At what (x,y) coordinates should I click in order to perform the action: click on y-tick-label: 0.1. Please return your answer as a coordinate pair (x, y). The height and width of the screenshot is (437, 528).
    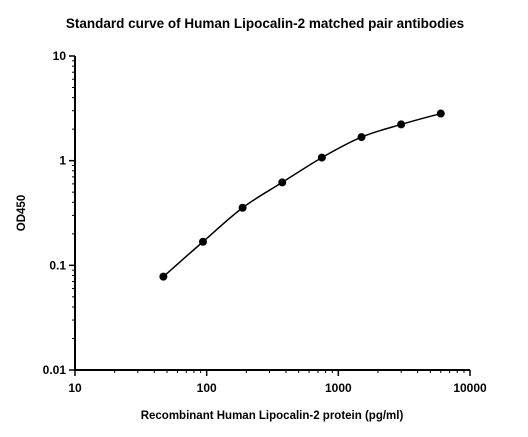
    Looking at the image, I should click on (57, 265).